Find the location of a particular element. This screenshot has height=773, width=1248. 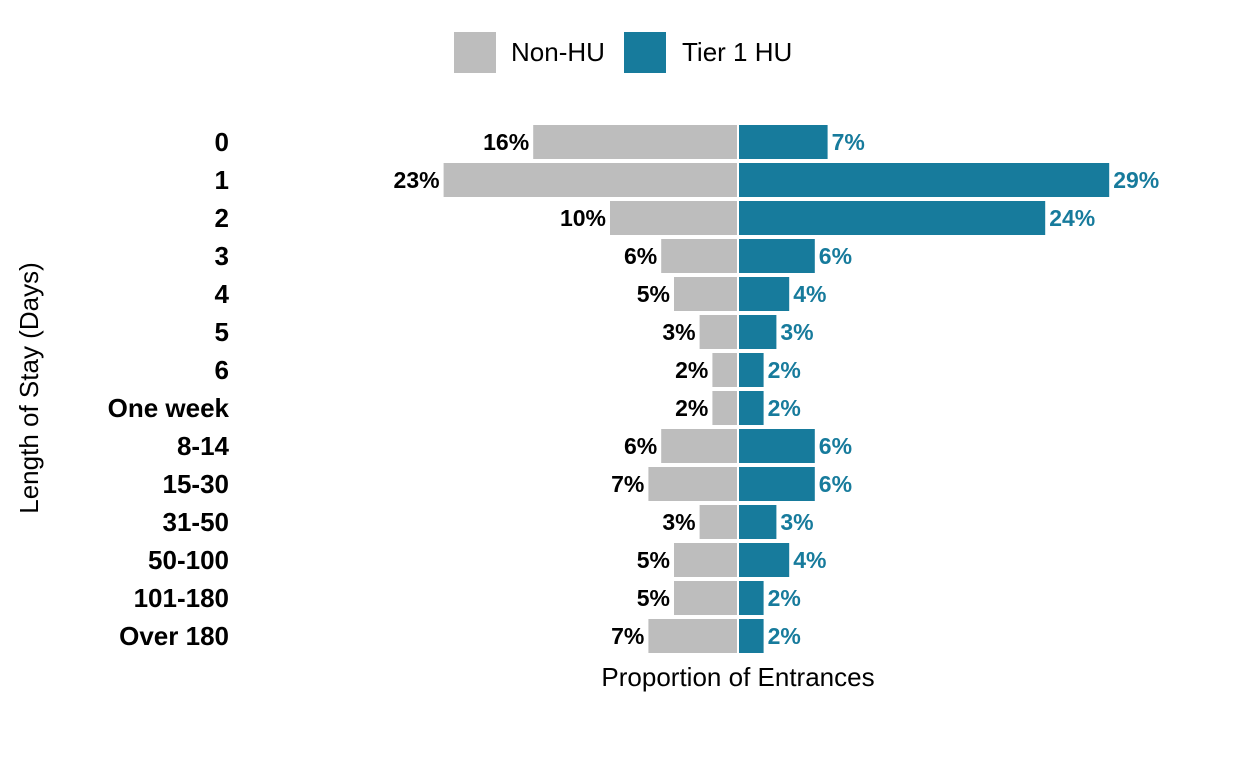

bar-non-hu-one-week is located at coordinates (725, 408).